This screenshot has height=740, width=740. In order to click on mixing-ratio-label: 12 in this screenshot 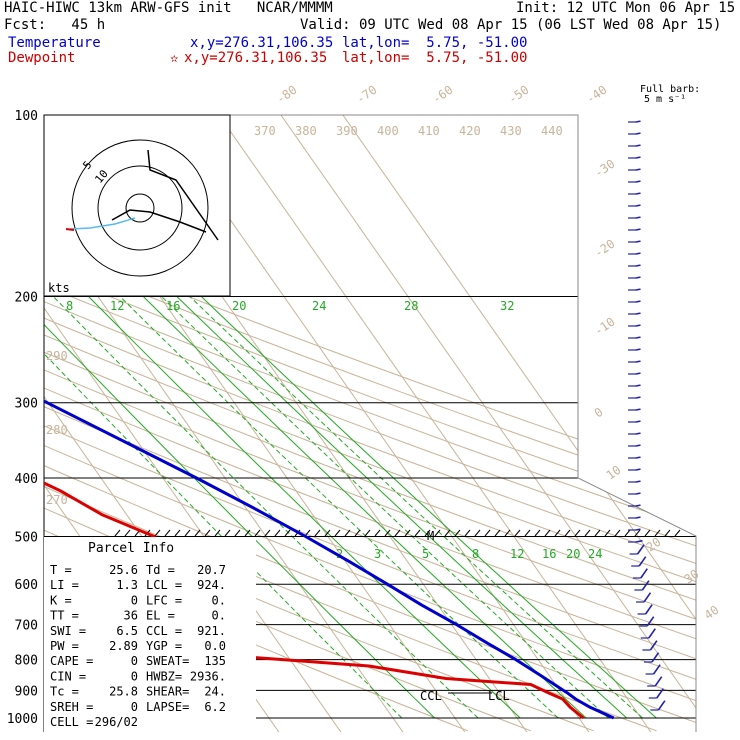, I will do `click(117, 306)`.